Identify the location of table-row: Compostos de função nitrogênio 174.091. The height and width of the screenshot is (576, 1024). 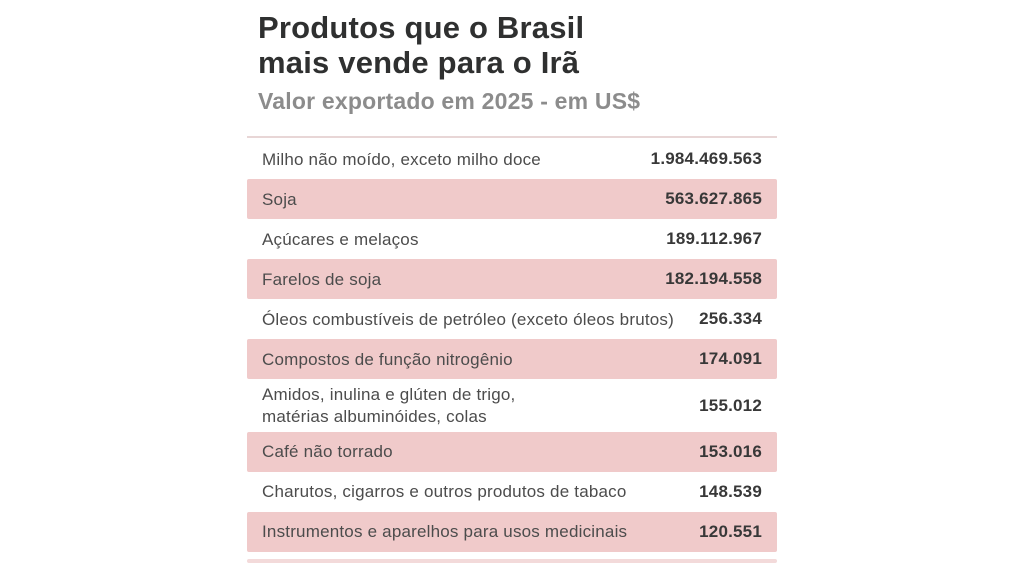
(512, 359).